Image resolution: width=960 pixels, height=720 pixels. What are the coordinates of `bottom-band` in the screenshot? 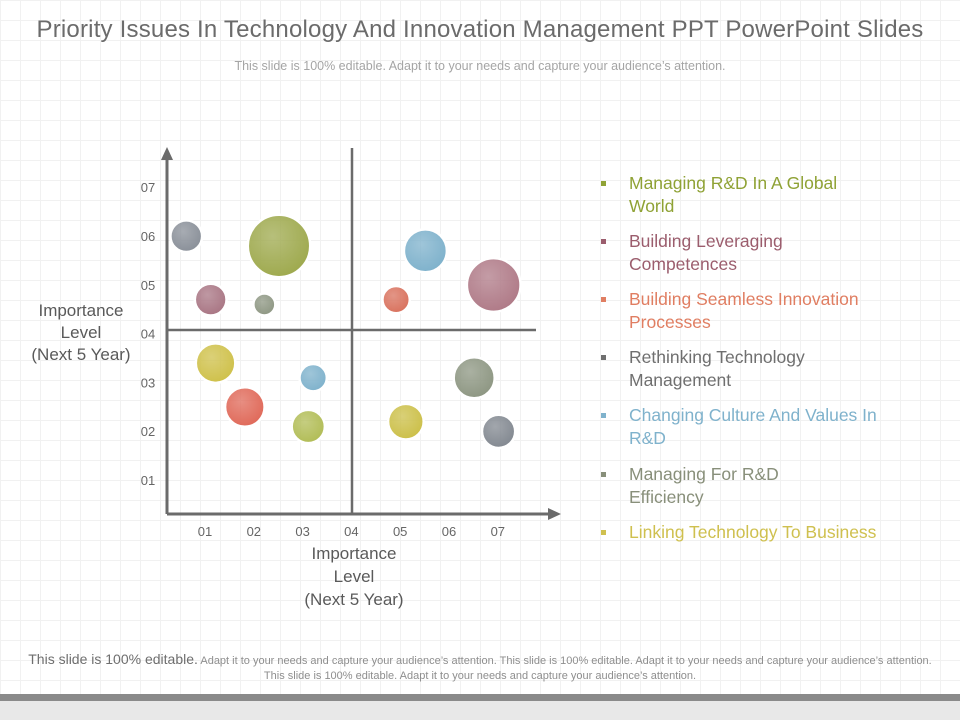 It's located at (480, 707).